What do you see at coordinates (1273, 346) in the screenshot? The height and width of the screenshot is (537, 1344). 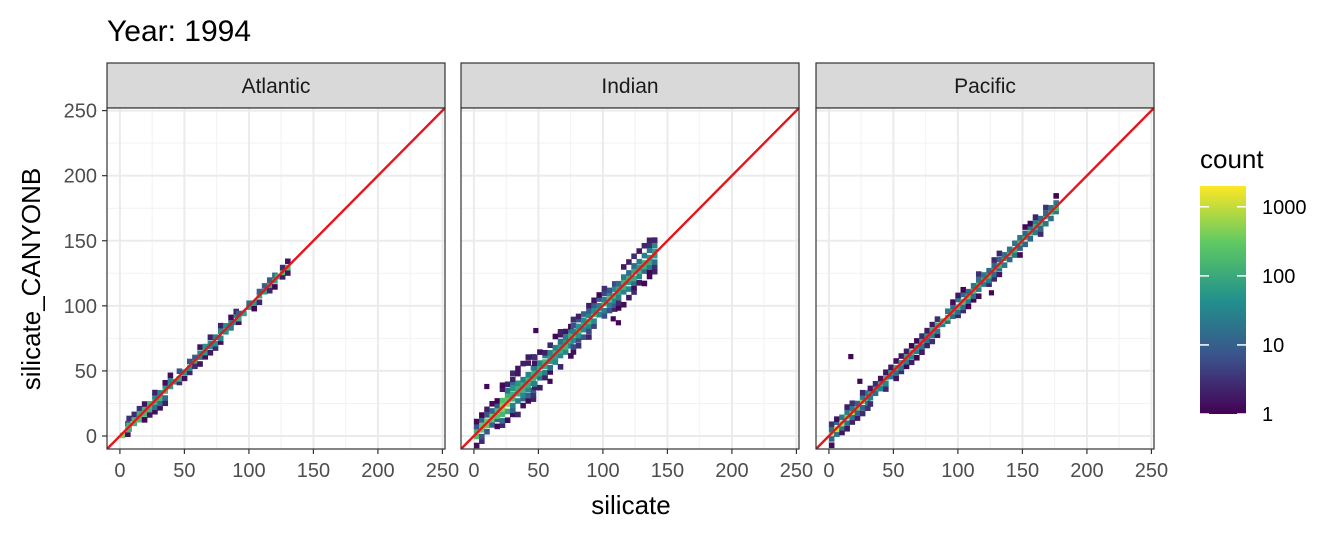 I see `legend-tick-label: 10` at bounding box center [1273, 346].